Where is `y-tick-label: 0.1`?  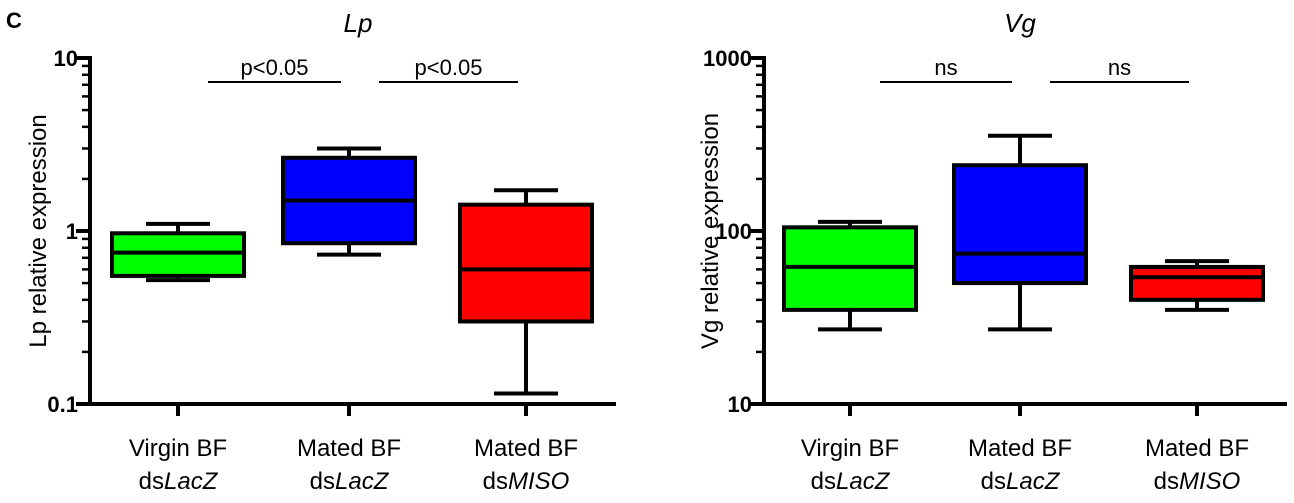 y-tick-label: 0.1 is located at coordinates (62, 404).